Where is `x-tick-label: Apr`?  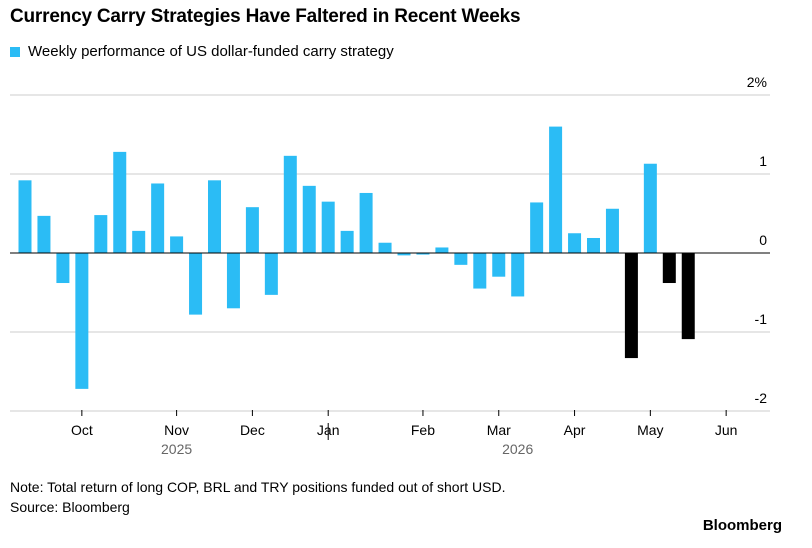
x-tick-label: Apr is located at coordinates (575, 430).